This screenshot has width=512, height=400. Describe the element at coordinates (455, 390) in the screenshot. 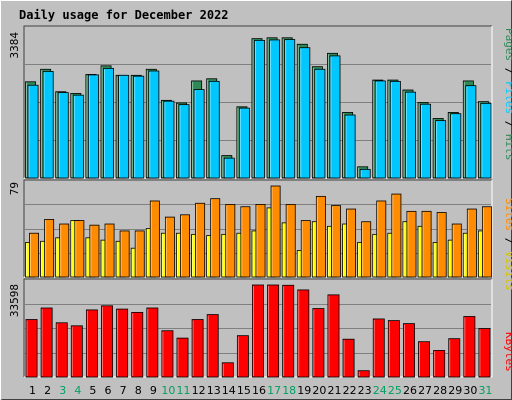

I see `day-label-29: 29` at that location.